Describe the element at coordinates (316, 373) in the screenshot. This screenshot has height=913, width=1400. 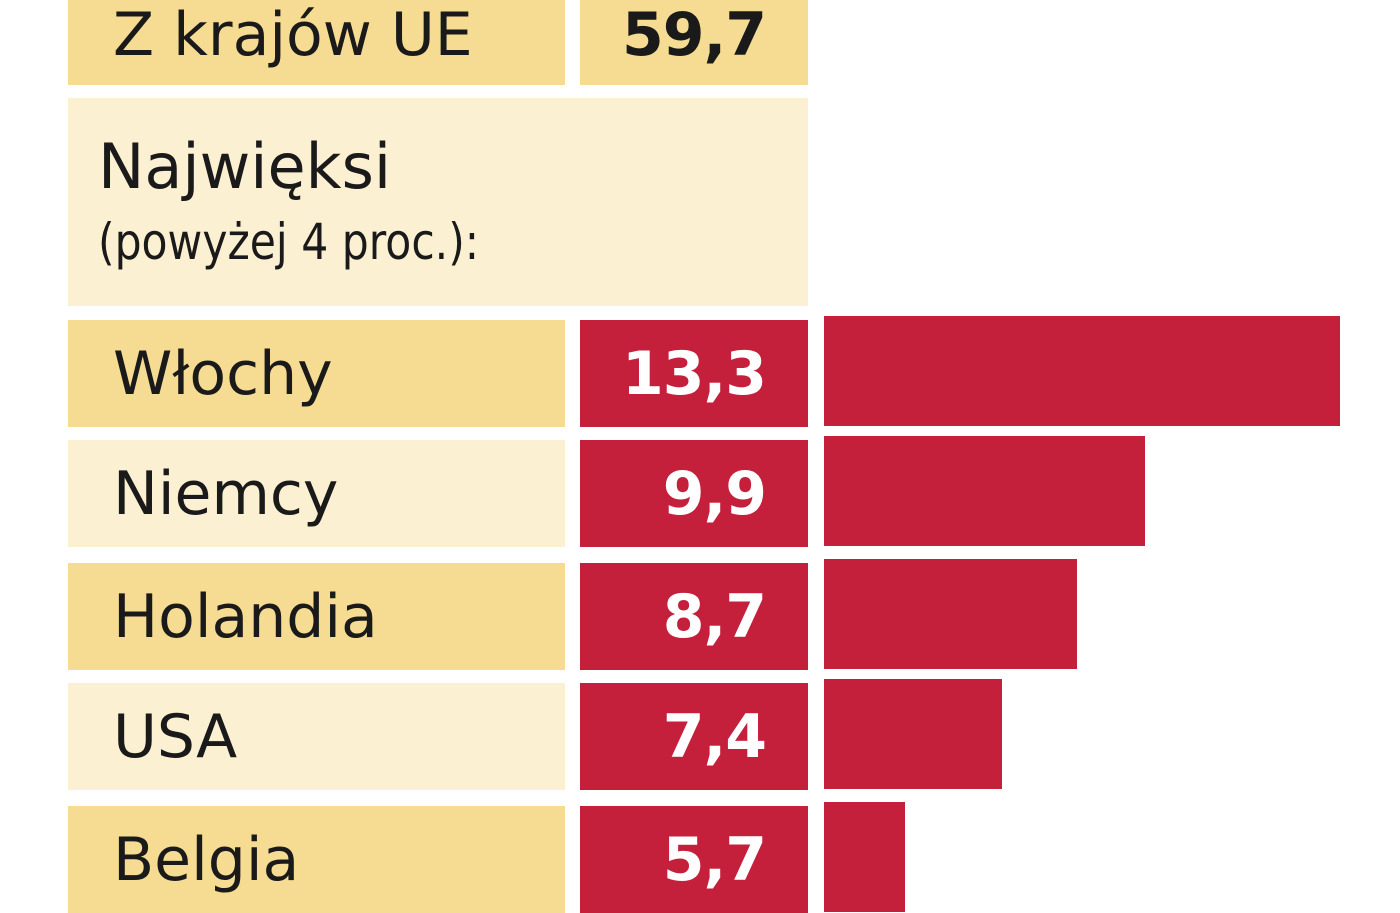
I see `category-label: Włochy` at that location.